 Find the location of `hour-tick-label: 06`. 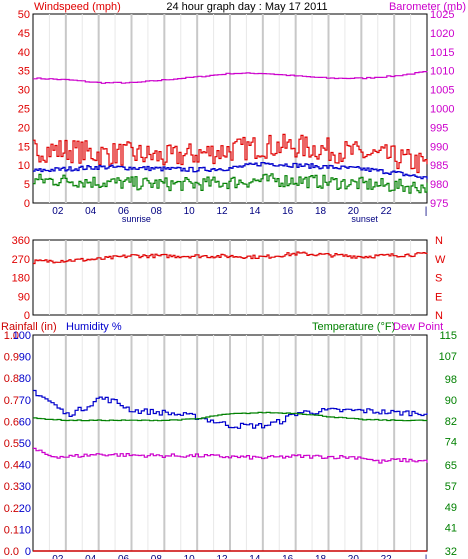

hour-tick-label: 06 is located at coordinates (124, 556).